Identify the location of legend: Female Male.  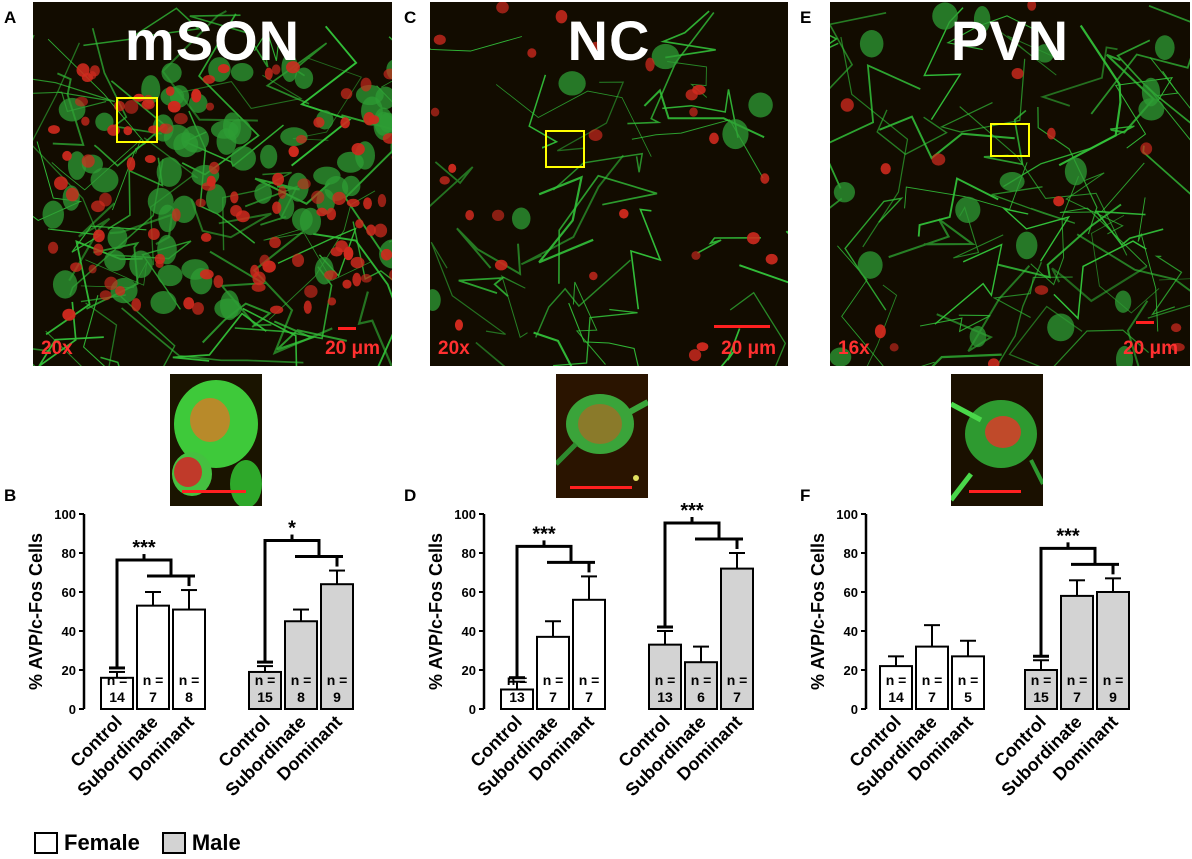
(148, 843).